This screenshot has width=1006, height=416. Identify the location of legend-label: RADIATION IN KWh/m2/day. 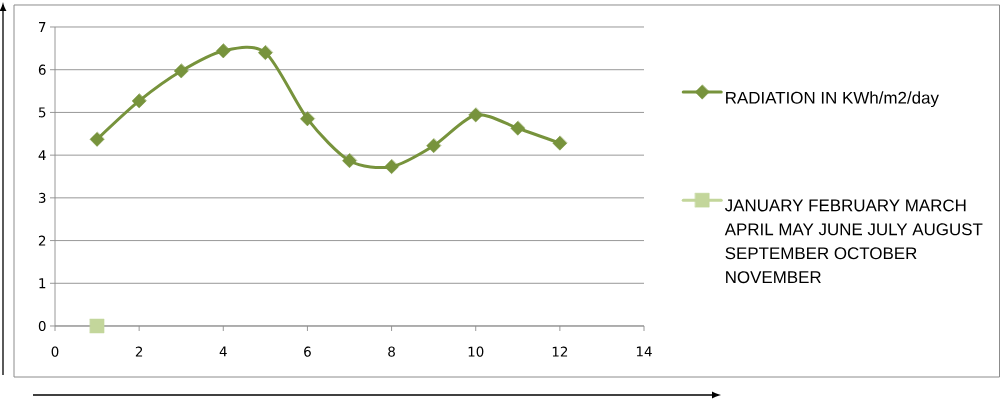
(832, 99).